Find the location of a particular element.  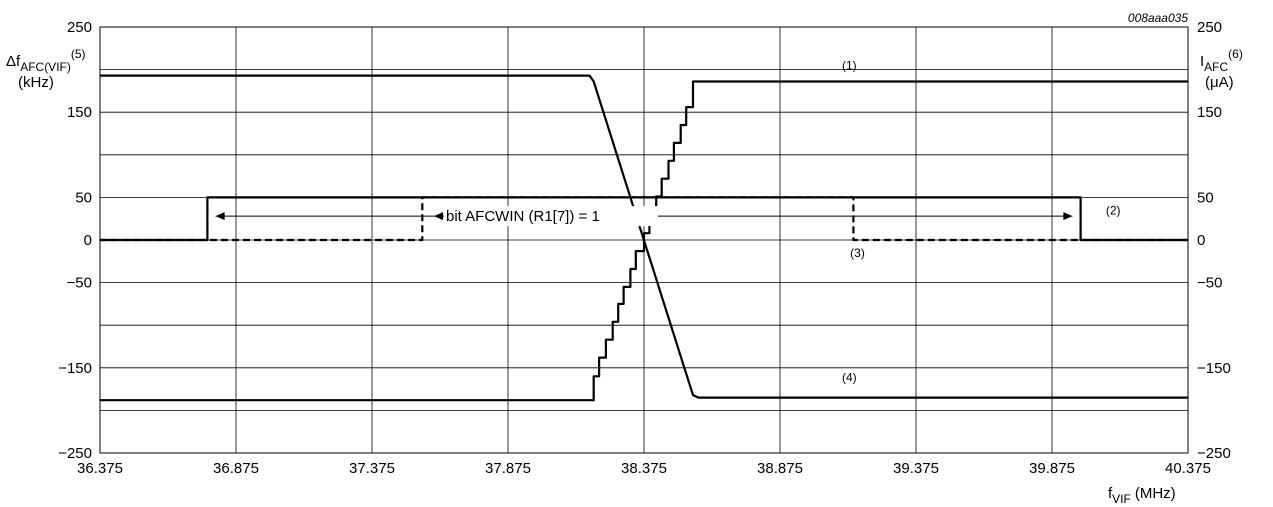

y-right-tick-label: 50 is located at coordinates (1205, 197).